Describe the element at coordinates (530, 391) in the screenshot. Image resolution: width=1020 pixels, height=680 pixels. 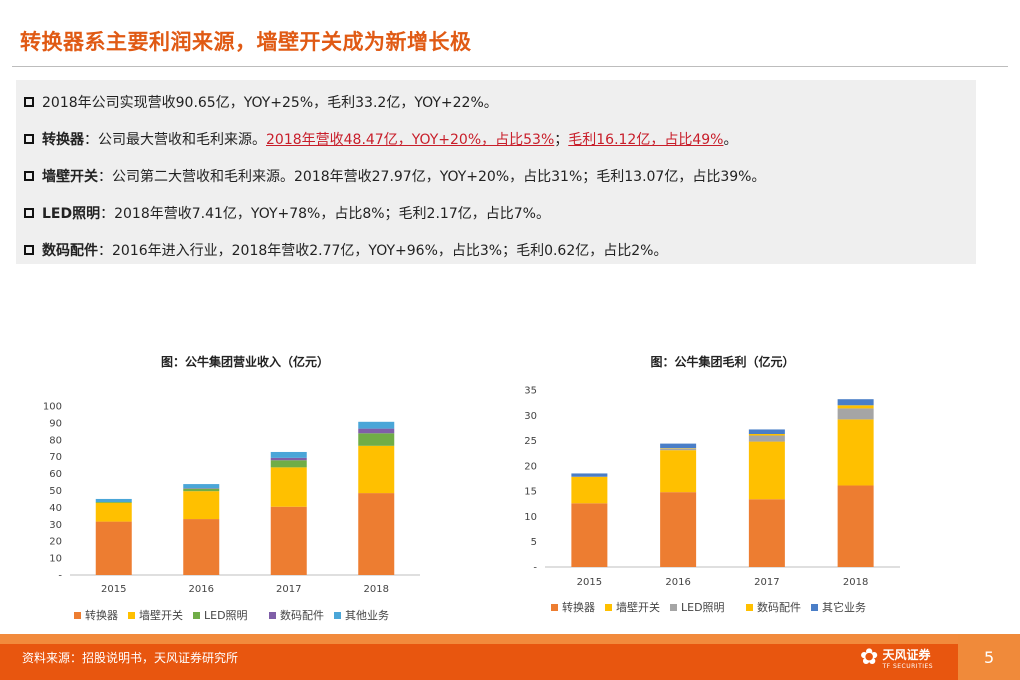
I see `y-tick-label: 35` at that location.